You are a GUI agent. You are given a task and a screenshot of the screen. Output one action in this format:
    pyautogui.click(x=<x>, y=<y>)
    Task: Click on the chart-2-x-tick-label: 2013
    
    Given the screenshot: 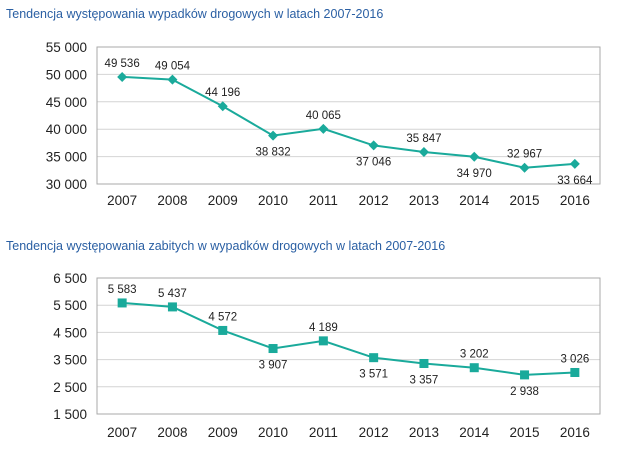 What is the action you would take?
    pyautogui.click(x=424, y=432)
    